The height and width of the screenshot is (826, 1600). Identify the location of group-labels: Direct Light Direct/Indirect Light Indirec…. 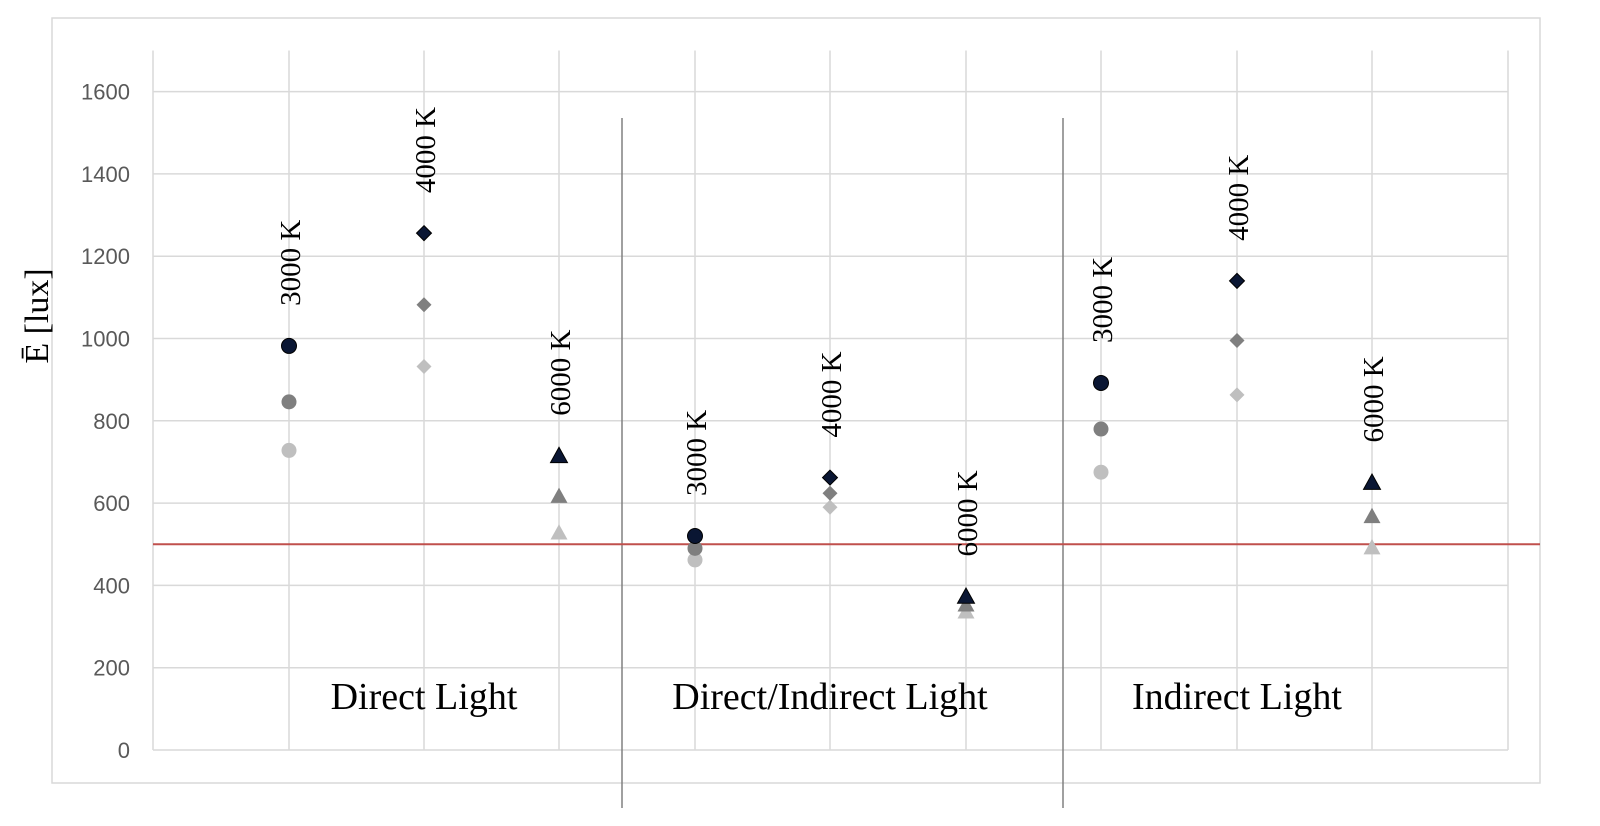
(837, 697).